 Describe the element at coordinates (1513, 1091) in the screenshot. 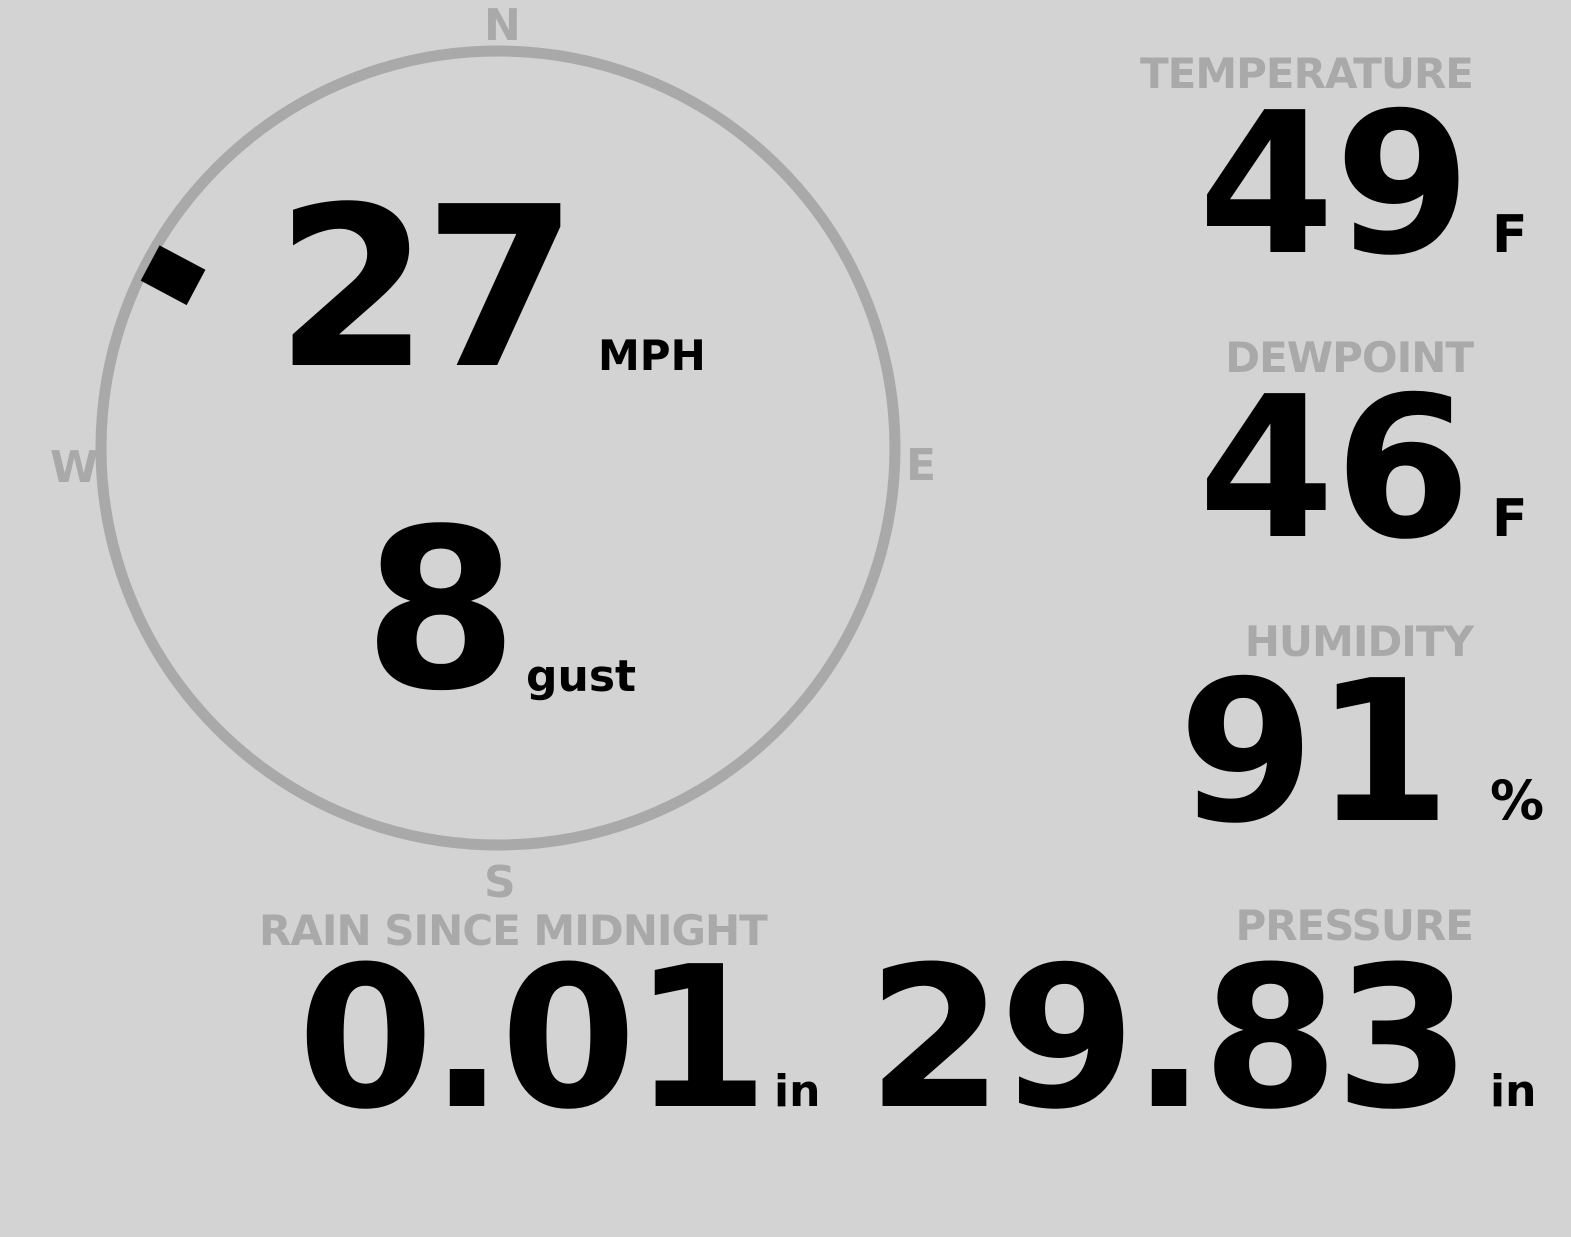

I see `pressure-unit: in` at that location.